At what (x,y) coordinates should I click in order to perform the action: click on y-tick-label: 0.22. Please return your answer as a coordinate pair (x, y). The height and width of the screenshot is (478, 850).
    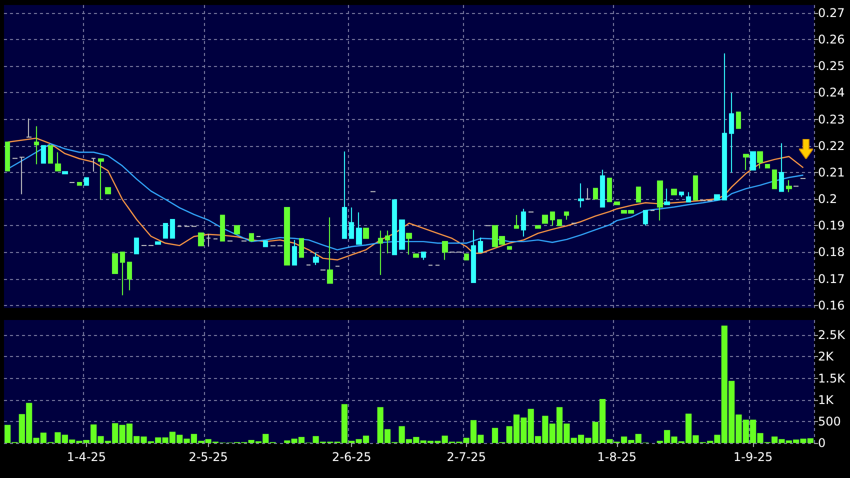
    Looking at the image, I should click on (831, 145).